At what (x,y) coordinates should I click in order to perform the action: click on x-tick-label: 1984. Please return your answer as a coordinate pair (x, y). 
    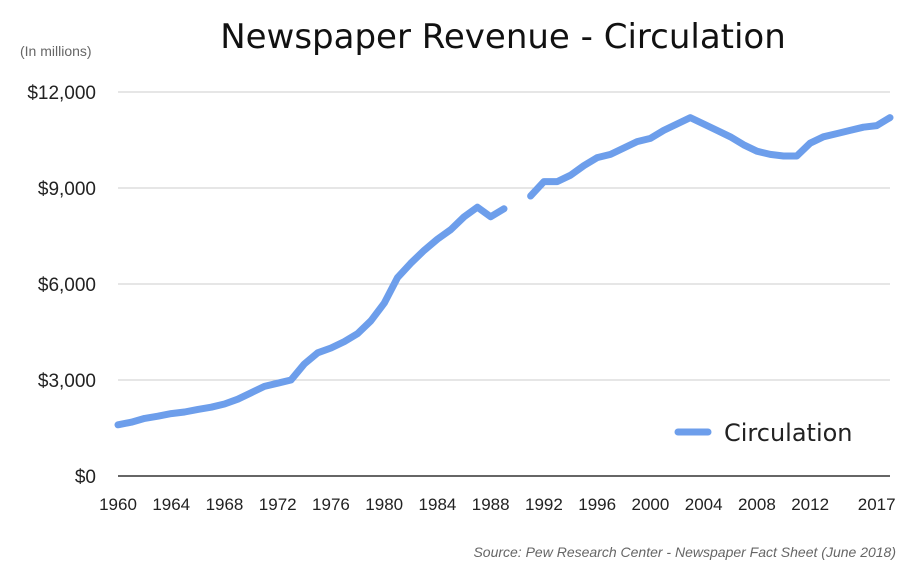
    Looking at the image, I should click on (438, 504).